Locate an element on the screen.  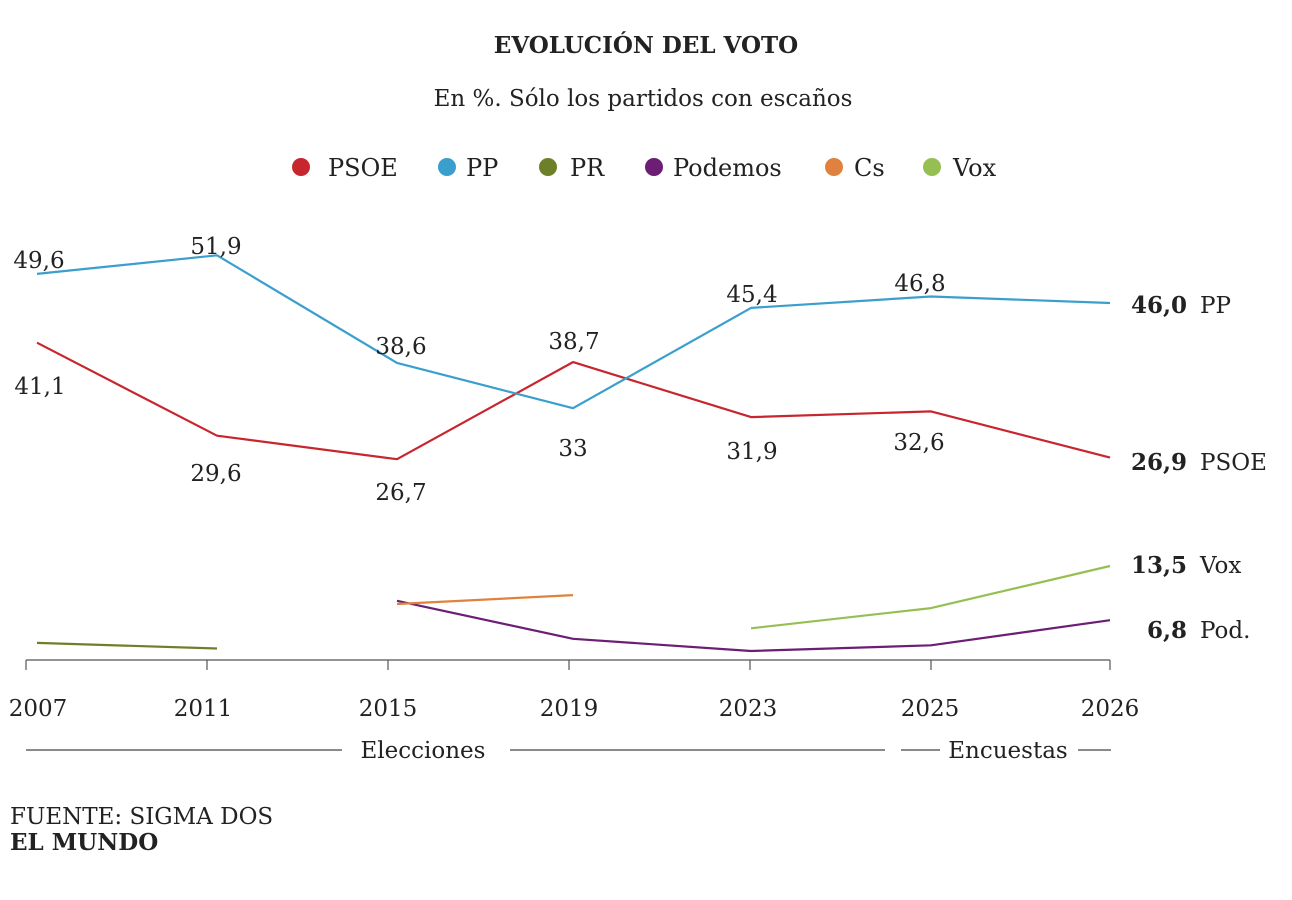
legend: PSOE PP PR Podemos Cs Vox is located at coordinates (644, 168).